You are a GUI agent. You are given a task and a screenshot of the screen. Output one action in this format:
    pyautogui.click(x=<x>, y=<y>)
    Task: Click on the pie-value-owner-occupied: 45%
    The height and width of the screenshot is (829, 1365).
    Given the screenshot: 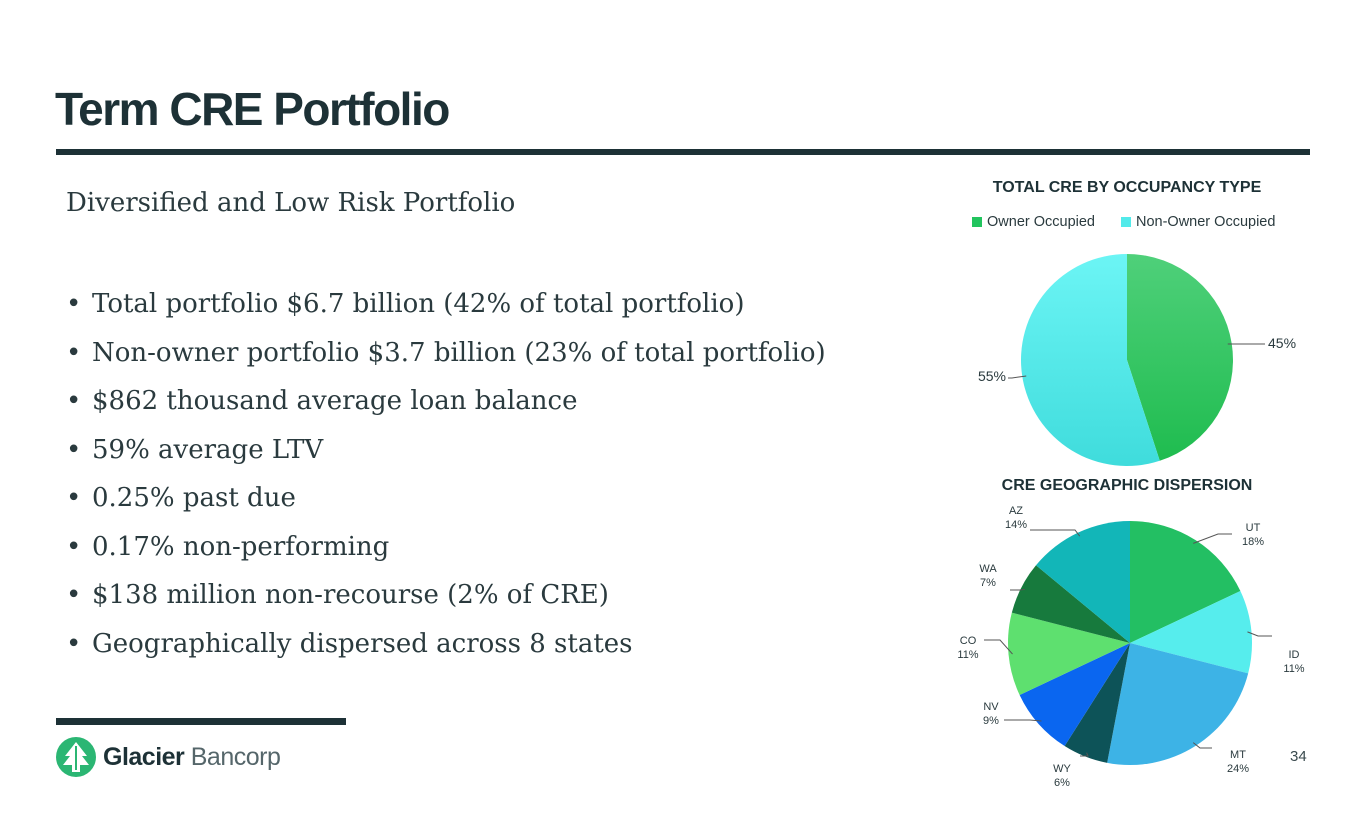 What is the action you would take?
    pyautogui.click(x=1282, y=343)
    